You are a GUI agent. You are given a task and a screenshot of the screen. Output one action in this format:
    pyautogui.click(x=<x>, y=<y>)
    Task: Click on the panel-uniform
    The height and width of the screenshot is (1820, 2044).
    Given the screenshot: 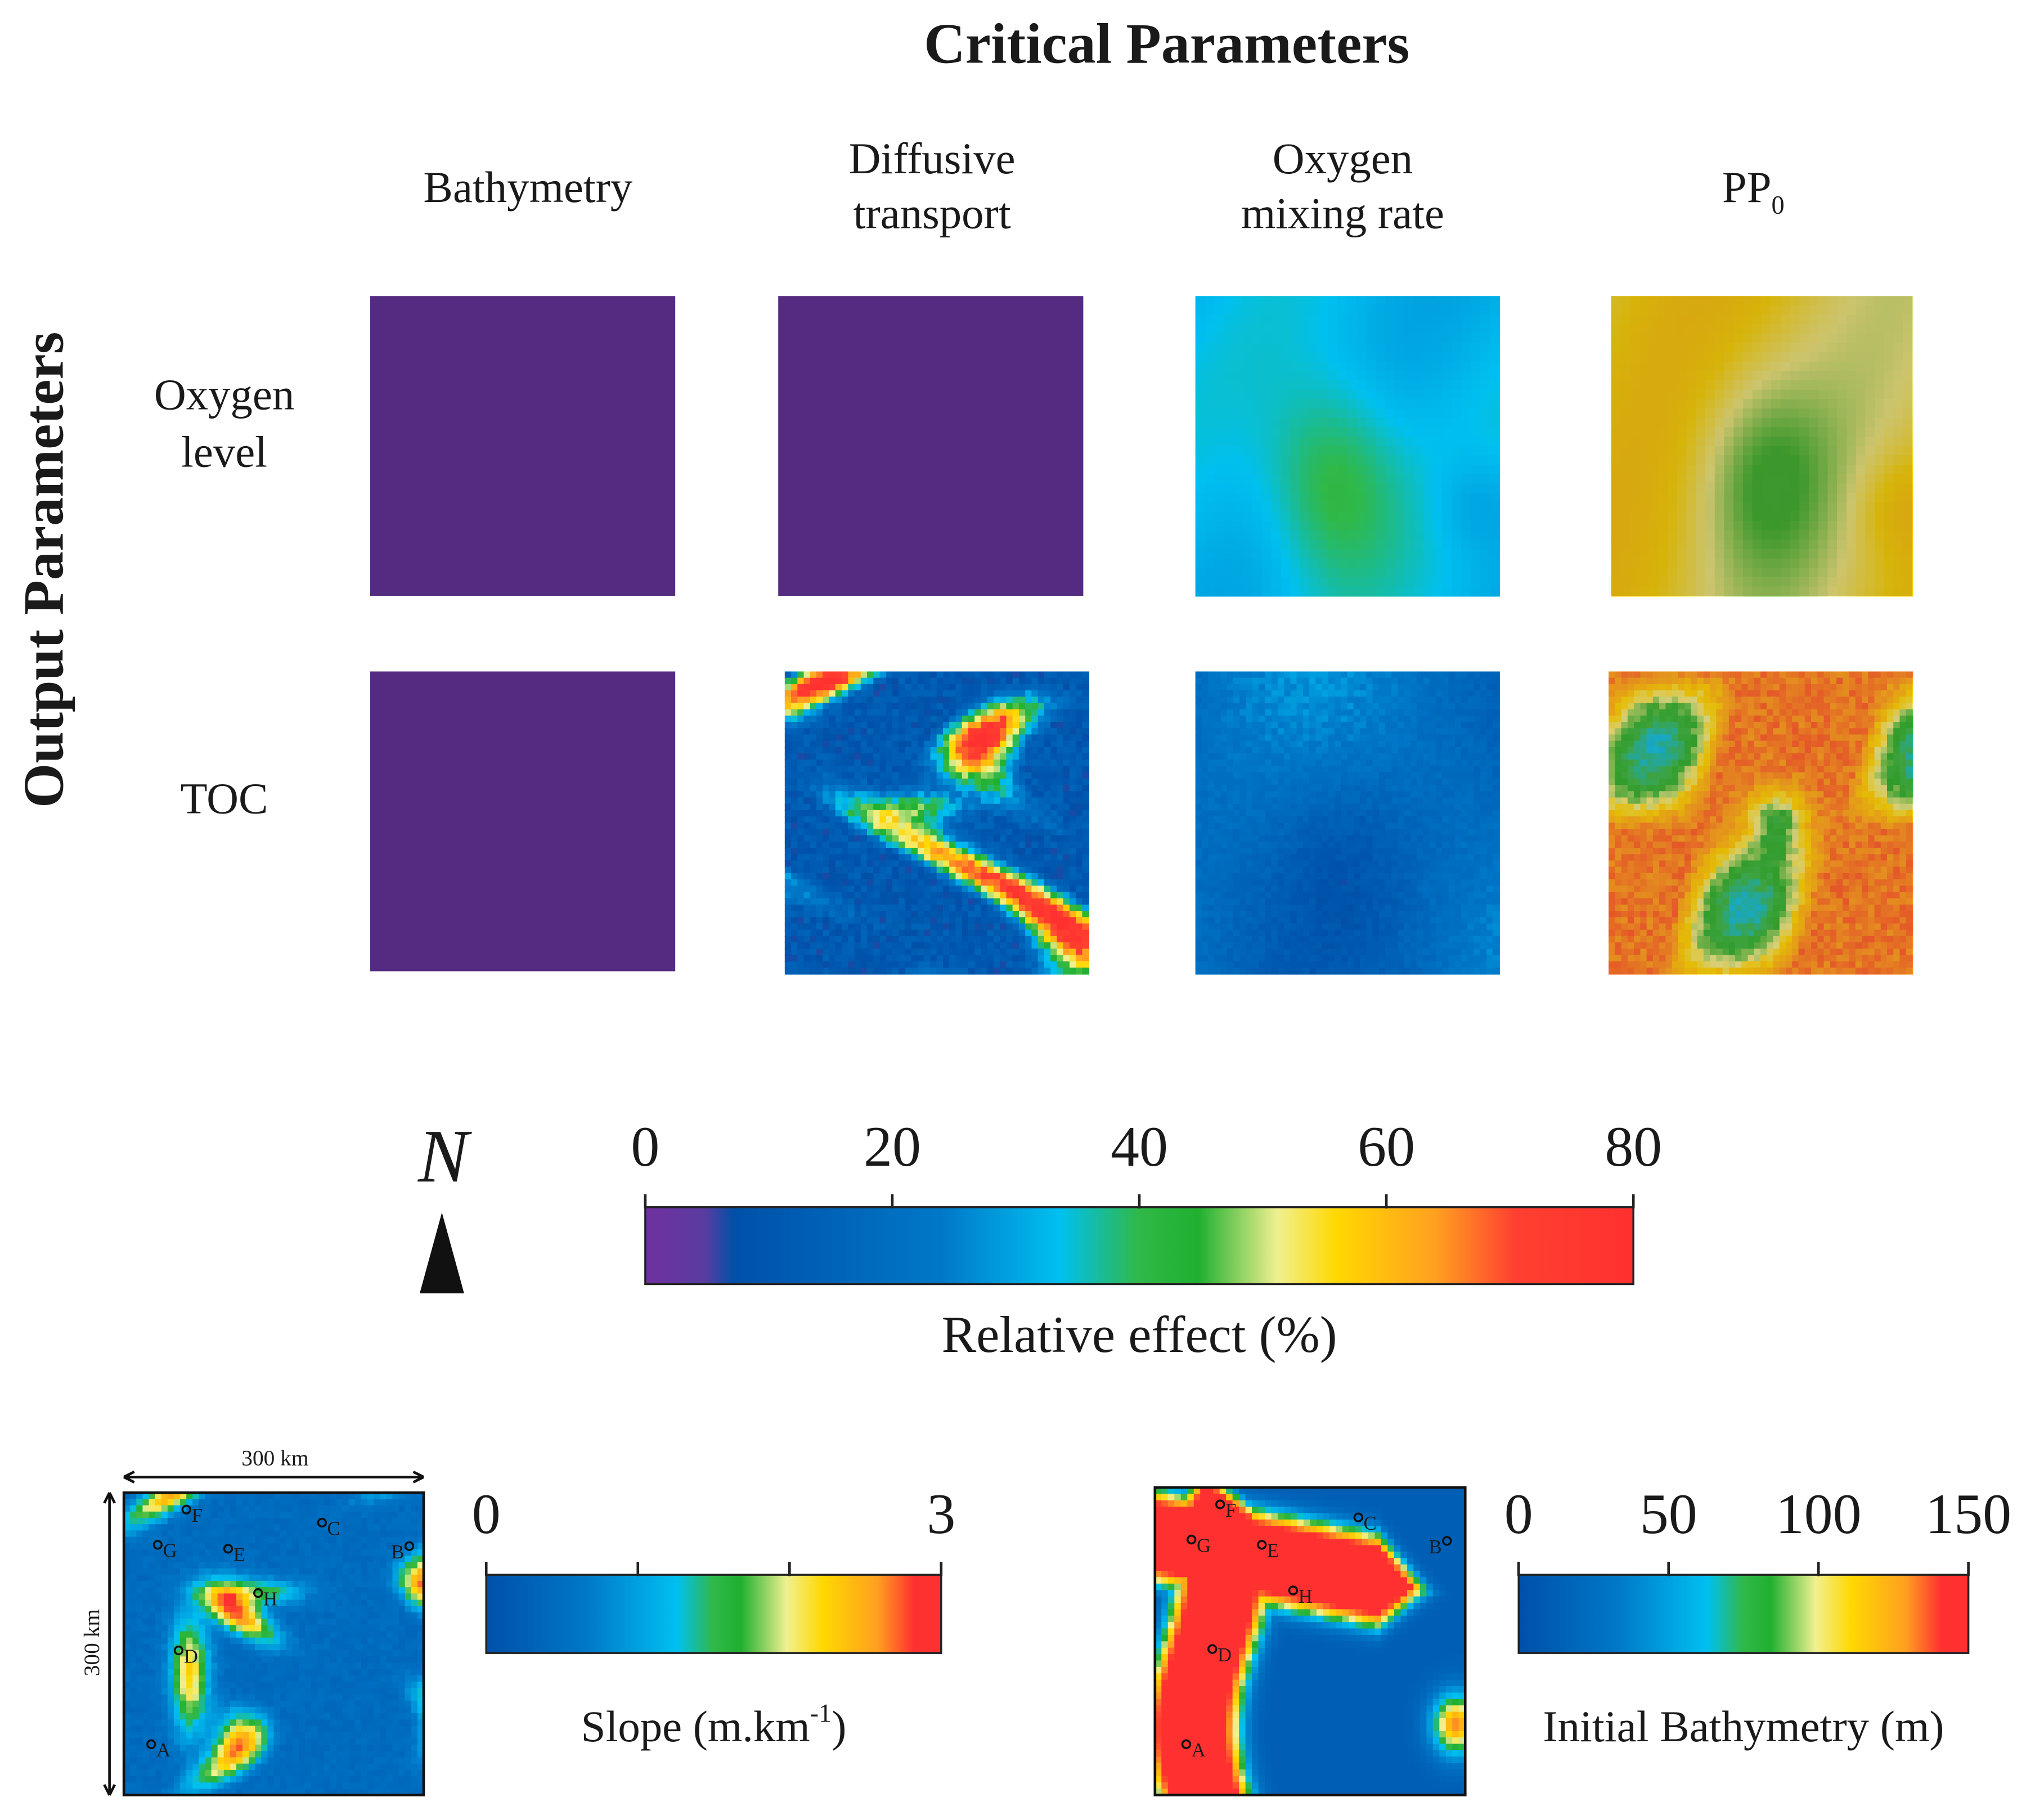 What is the action you would take?
    pyautogui.click(x=523, y=821)
    